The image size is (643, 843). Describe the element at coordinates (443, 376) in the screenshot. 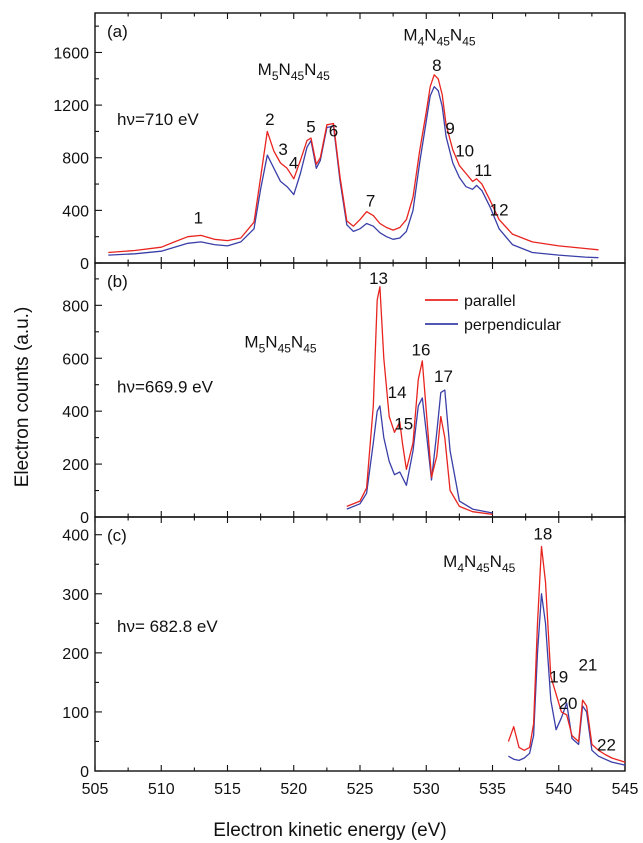

I see `peak-label: 17` at that location.